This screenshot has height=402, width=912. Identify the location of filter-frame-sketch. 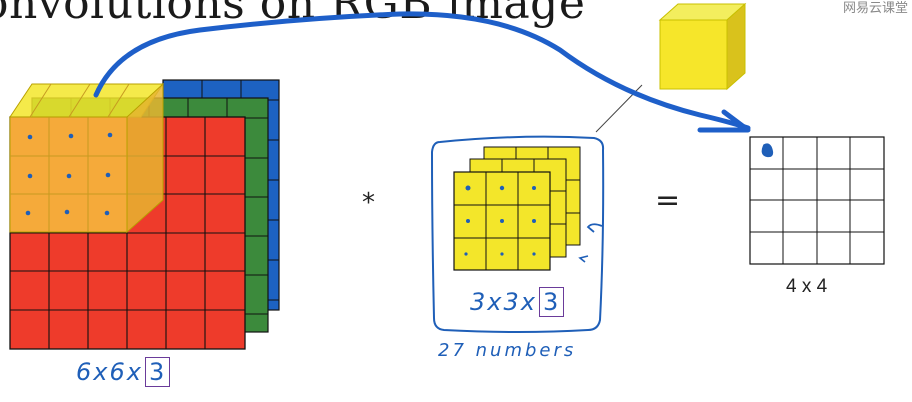
(517, 234).